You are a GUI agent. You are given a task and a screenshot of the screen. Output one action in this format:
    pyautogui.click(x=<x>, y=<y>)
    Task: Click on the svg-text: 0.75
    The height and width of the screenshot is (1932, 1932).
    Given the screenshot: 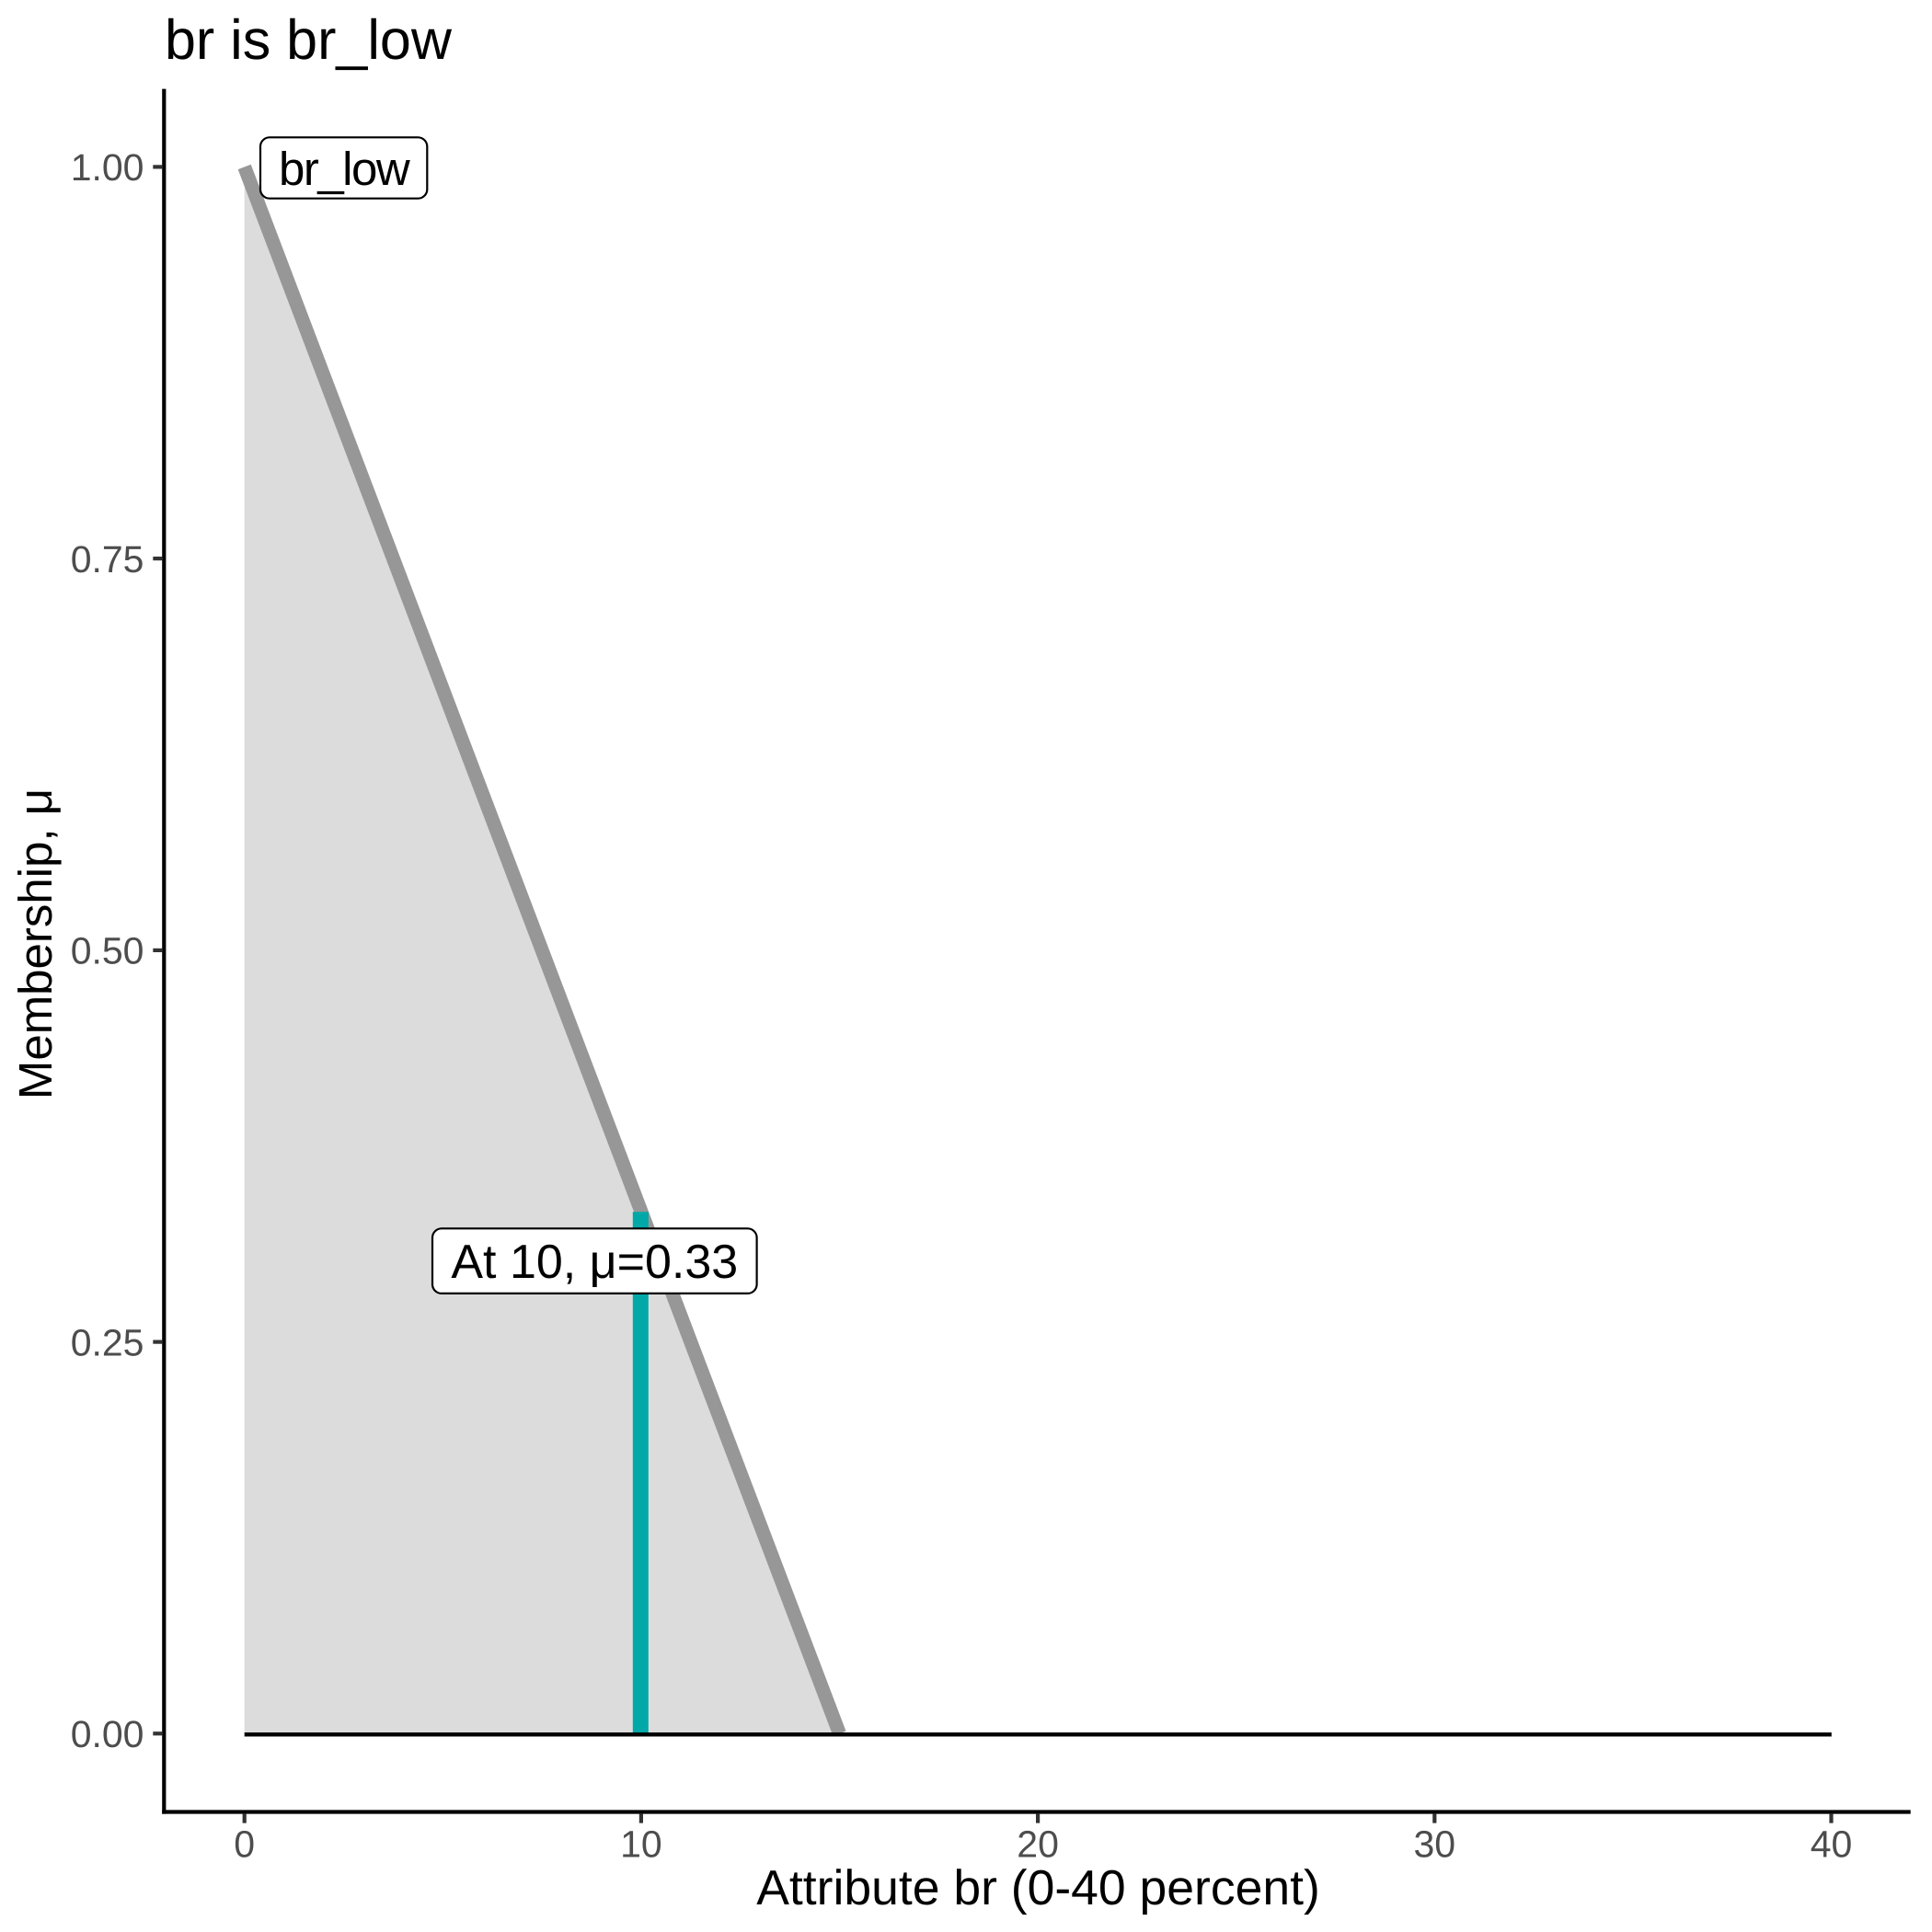 What is the action you would take?
    pyautogui.click(x=107, y=559)
    